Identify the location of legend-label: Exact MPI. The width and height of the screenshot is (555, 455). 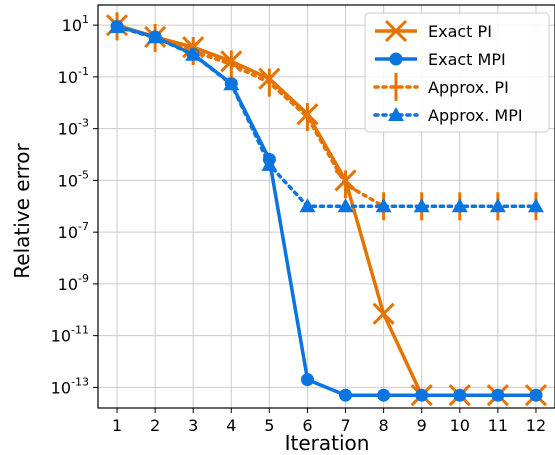
(467, 59).